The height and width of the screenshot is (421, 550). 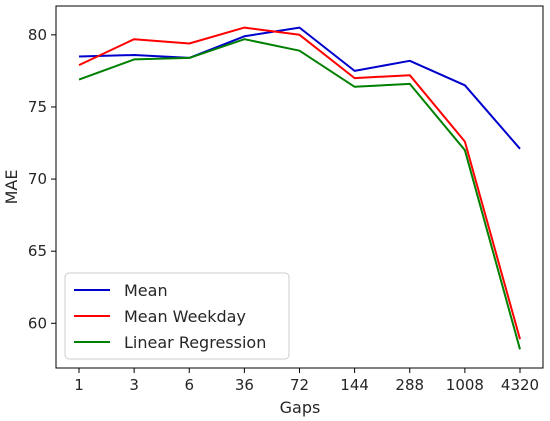 I want to click on y-tick-label: 80, so click(x=37, y=35).